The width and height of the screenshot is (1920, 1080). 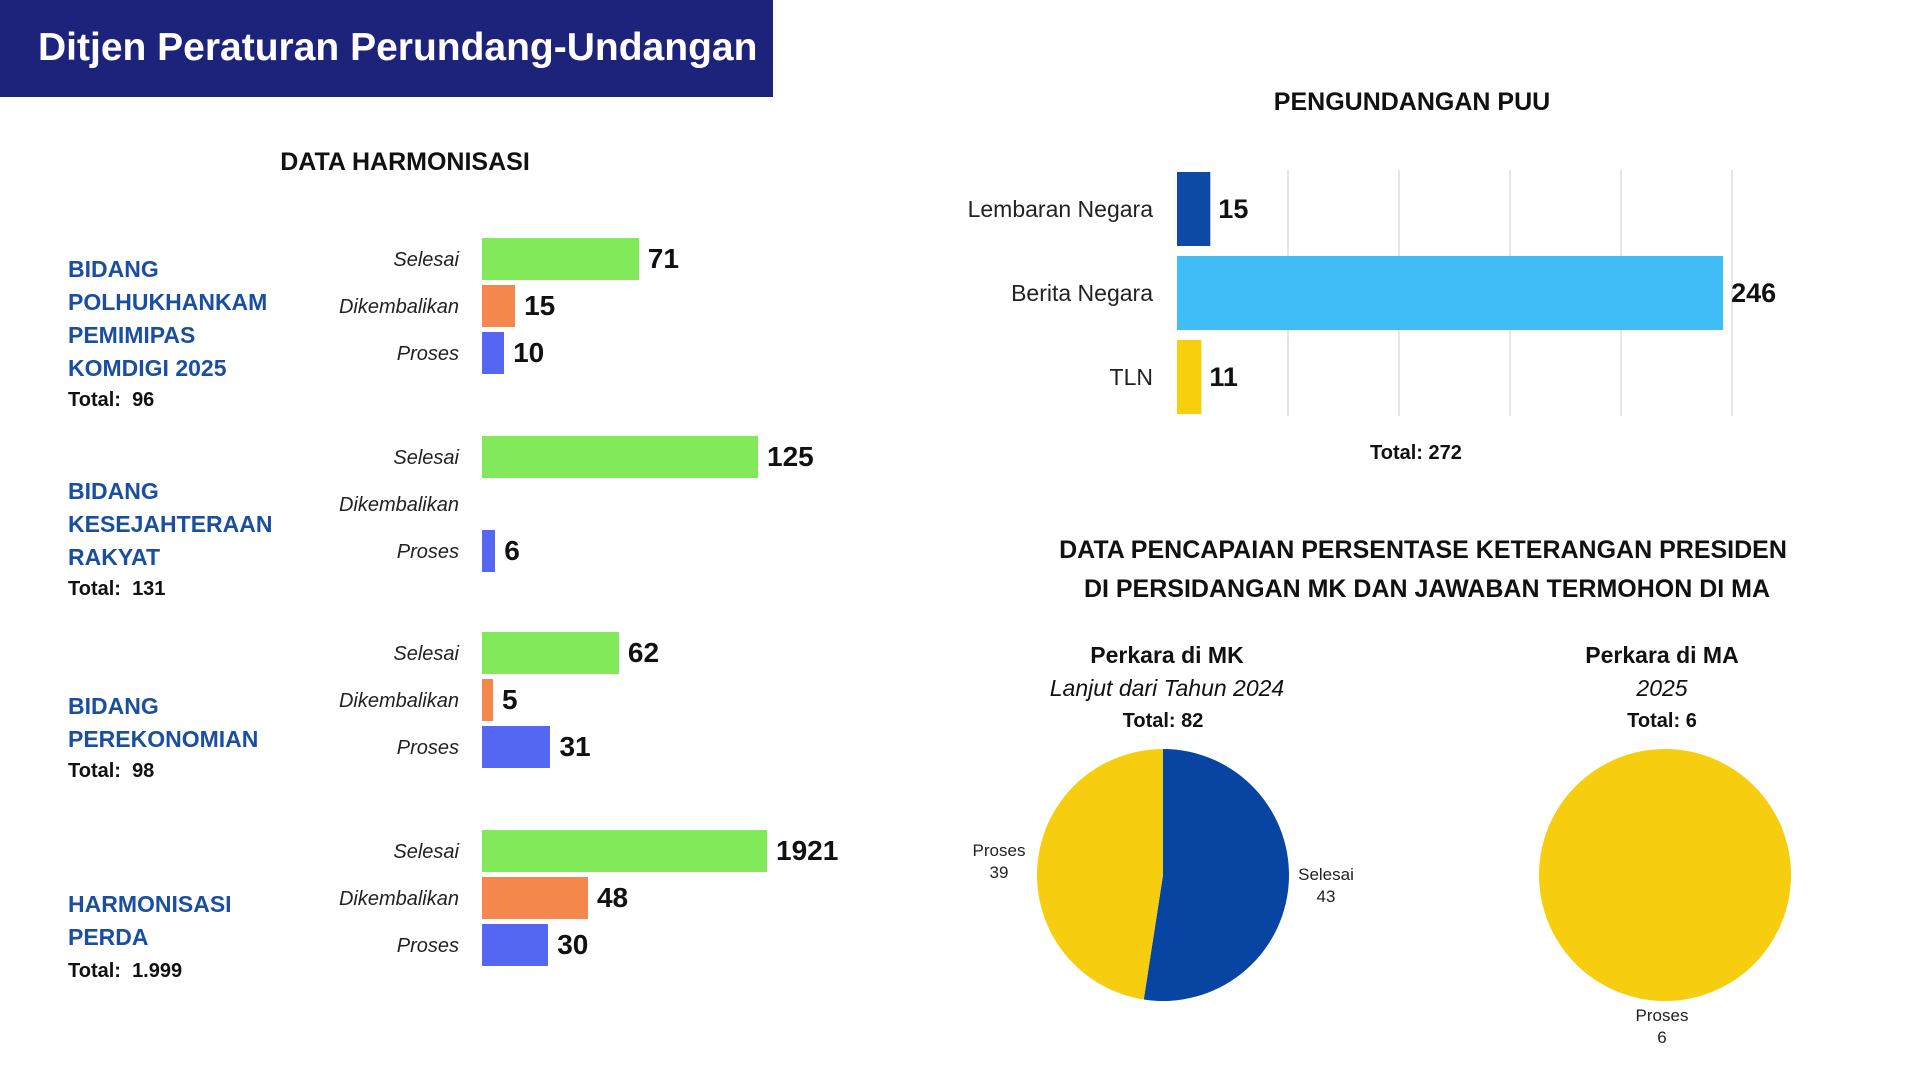 What do you see at coordinates (1661, 1037) in the screenshot?
I see `ma-pie-slice-value: 6` at bounding box center [1661, 1037].